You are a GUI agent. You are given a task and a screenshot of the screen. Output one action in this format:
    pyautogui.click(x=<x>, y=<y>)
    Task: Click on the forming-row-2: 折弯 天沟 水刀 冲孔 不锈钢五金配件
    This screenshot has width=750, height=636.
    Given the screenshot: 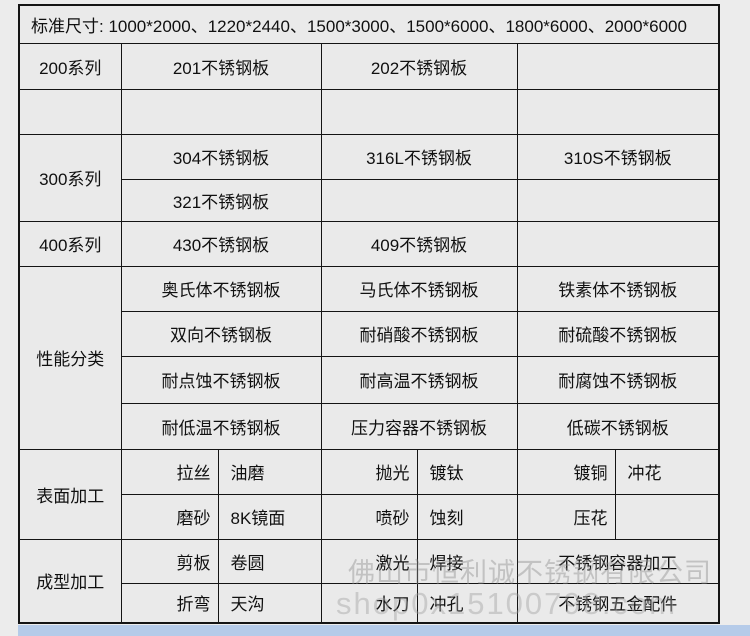 What is the action you would take?
    pyautogui.click(x=369, y=603)
    